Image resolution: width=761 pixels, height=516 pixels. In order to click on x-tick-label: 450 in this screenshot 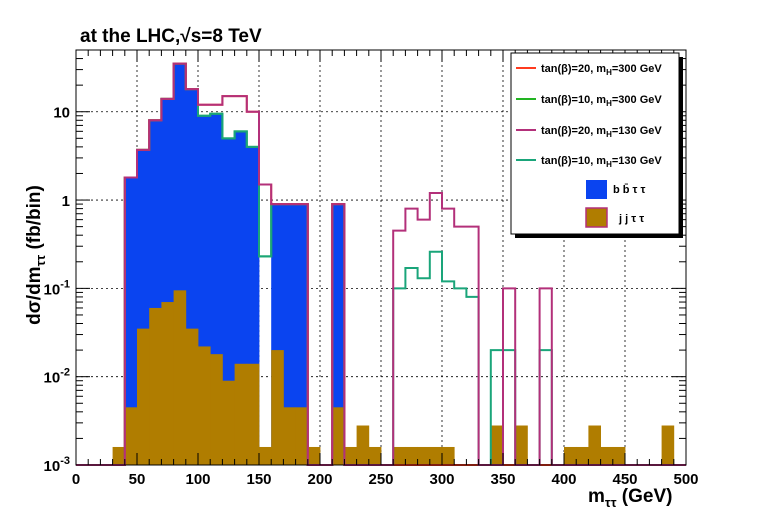, I will do `click(624, 479)`.